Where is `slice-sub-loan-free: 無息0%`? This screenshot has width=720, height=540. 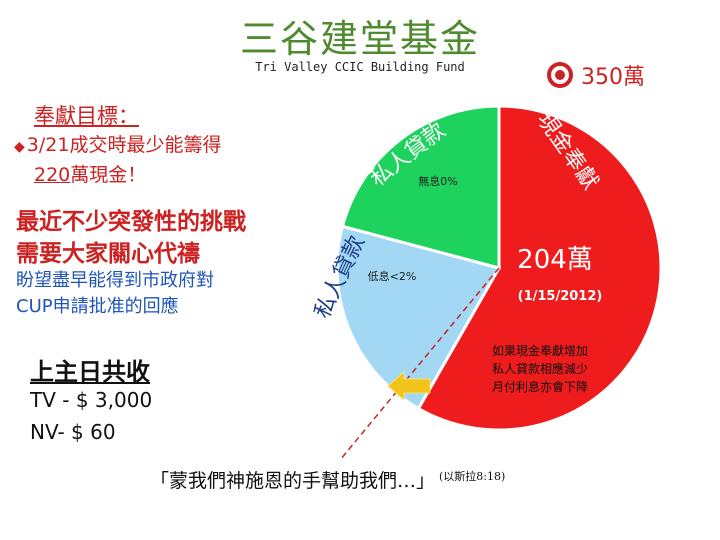
slice-sub-loan-free: 無息0% is located at coordinates (437, 181).